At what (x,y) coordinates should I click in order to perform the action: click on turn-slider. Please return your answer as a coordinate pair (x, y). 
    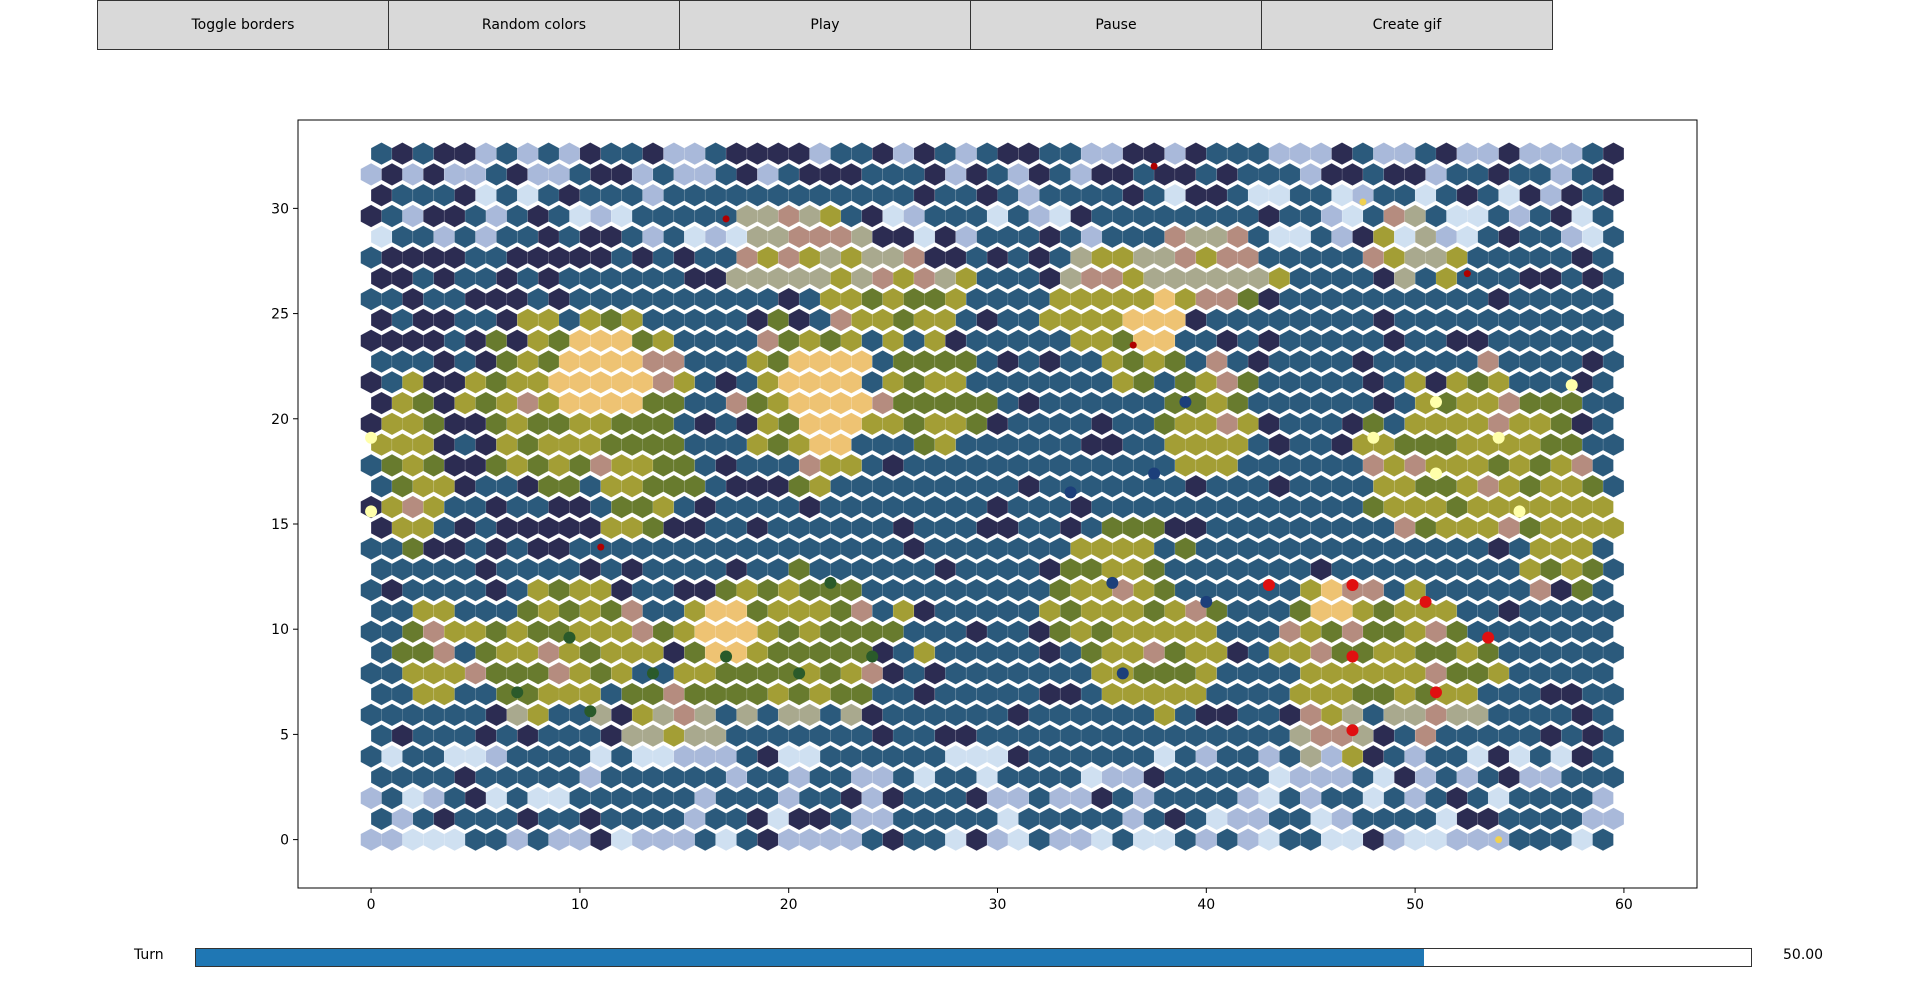
    Looking at the image, I should click on (973, 957).